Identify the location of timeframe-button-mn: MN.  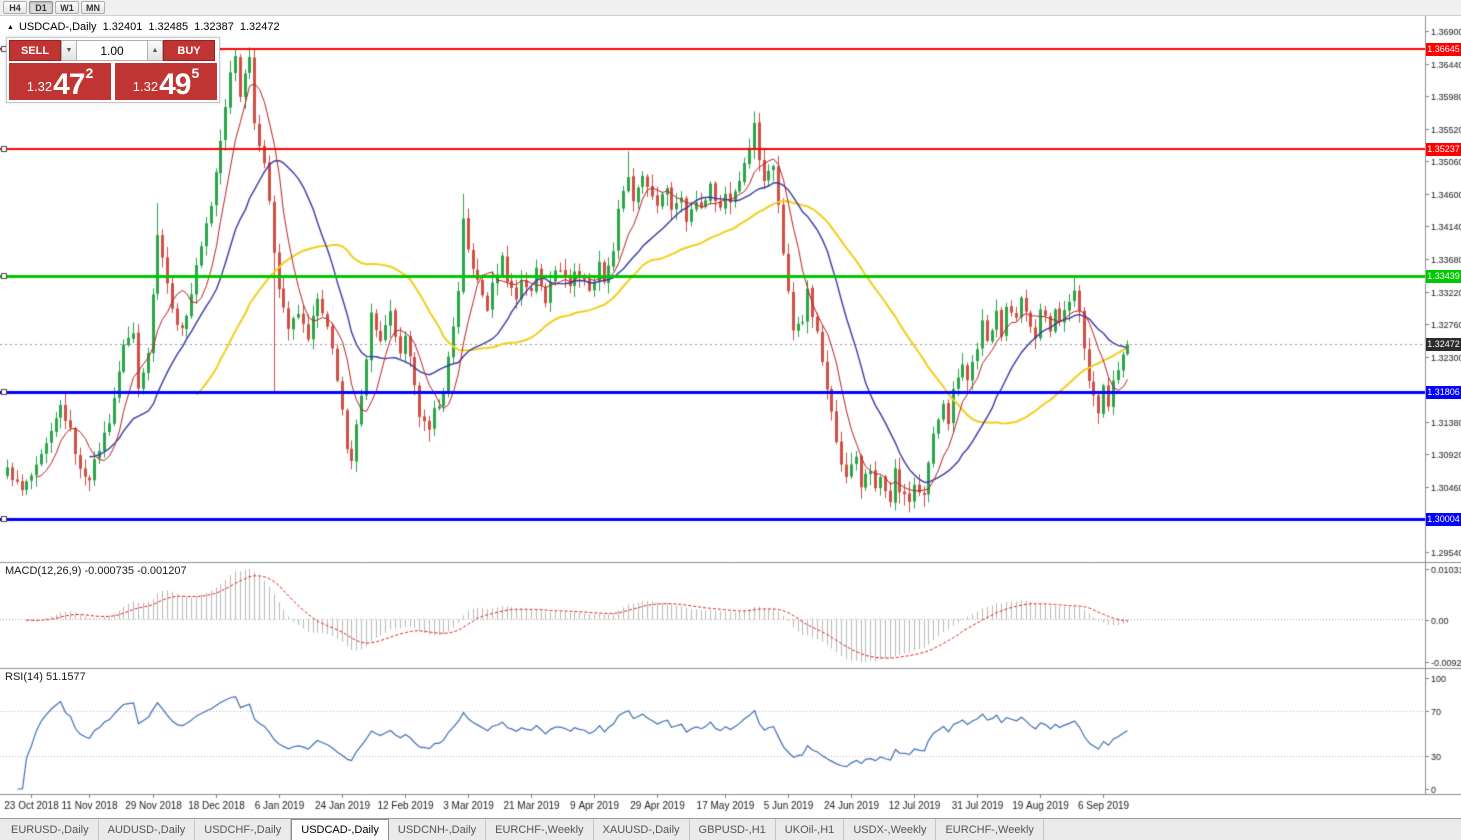
(93, 7).